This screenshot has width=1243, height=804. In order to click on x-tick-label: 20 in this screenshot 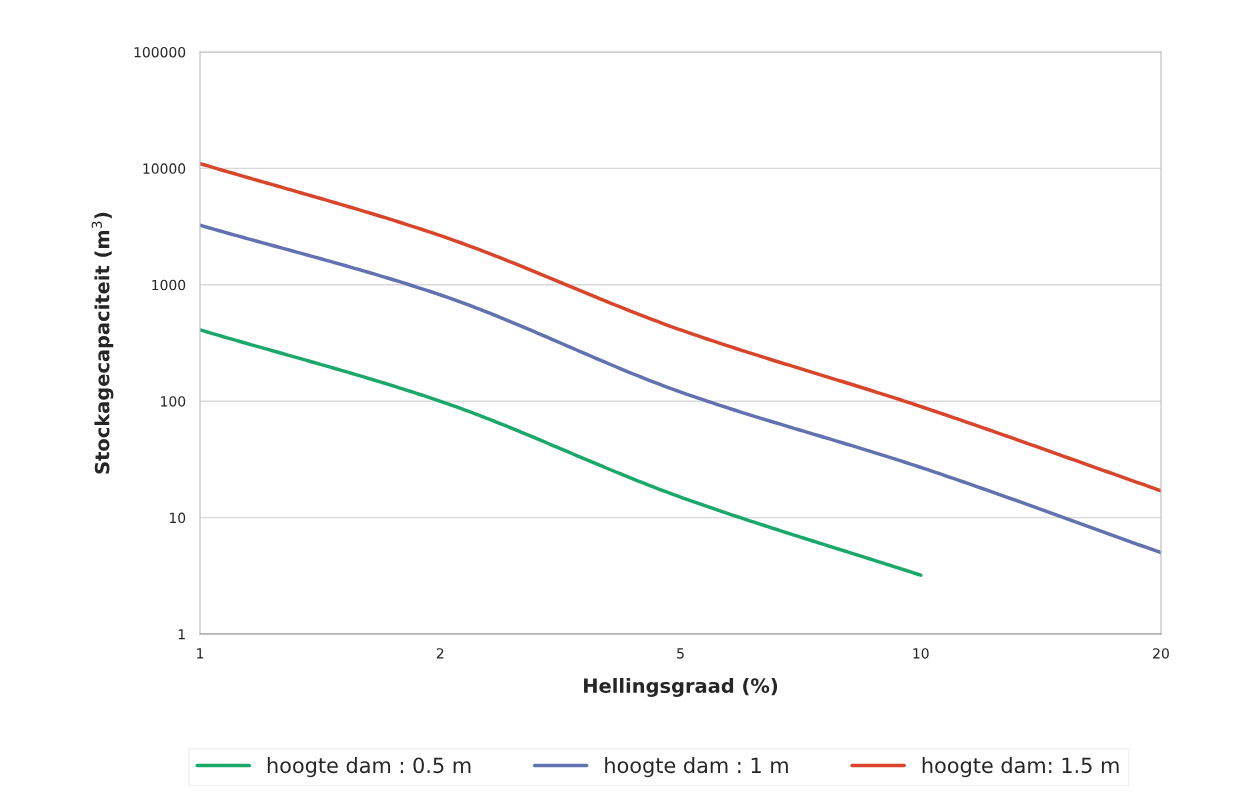, I will do `click(1161, 653)`.